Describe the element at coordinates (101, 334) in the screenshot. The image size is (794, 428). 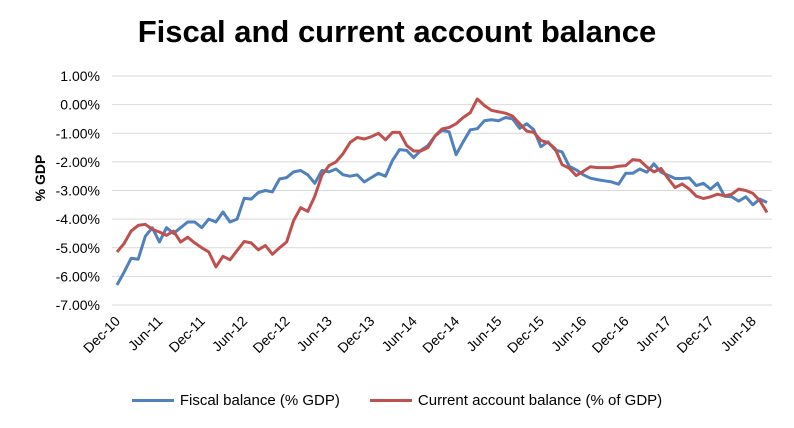
I see `x-tick-label: Dec-10` at that location.